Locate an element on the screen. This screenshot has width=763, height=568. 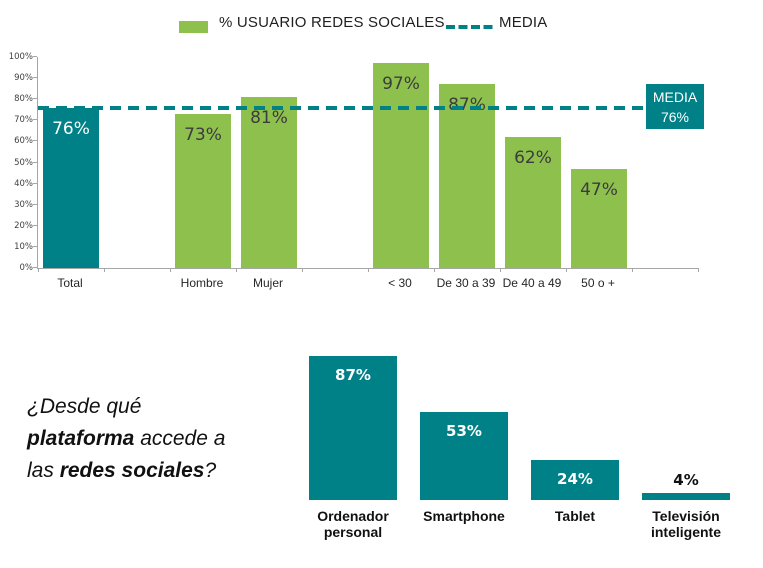
bar-televisi-n-inteligente: 4% is located at coordinates (686, 485).